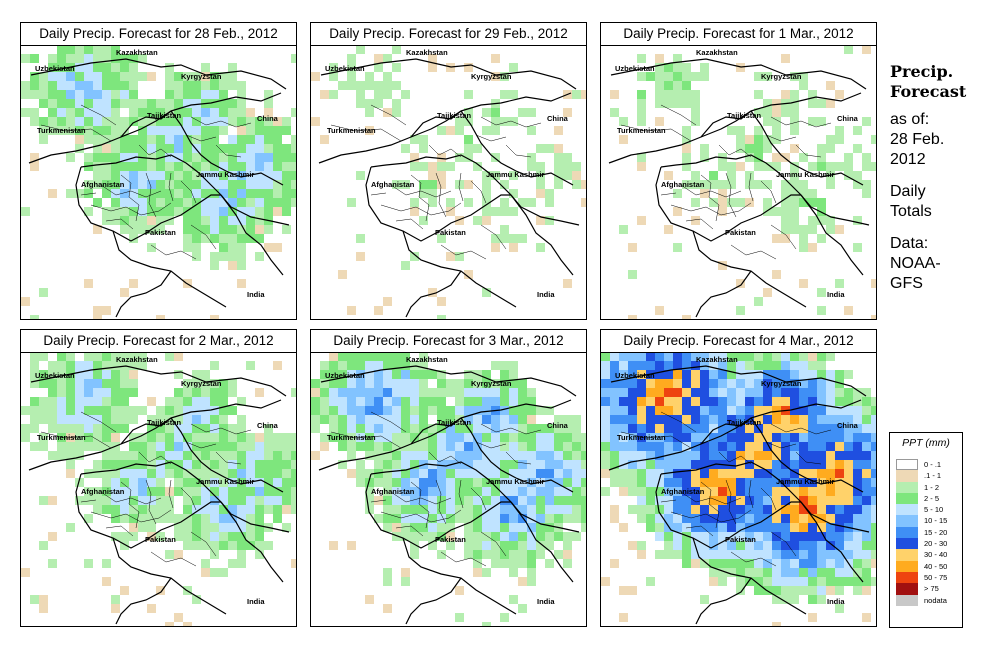  I want to click on legend-label: 5 - 10, so click(934, 510).